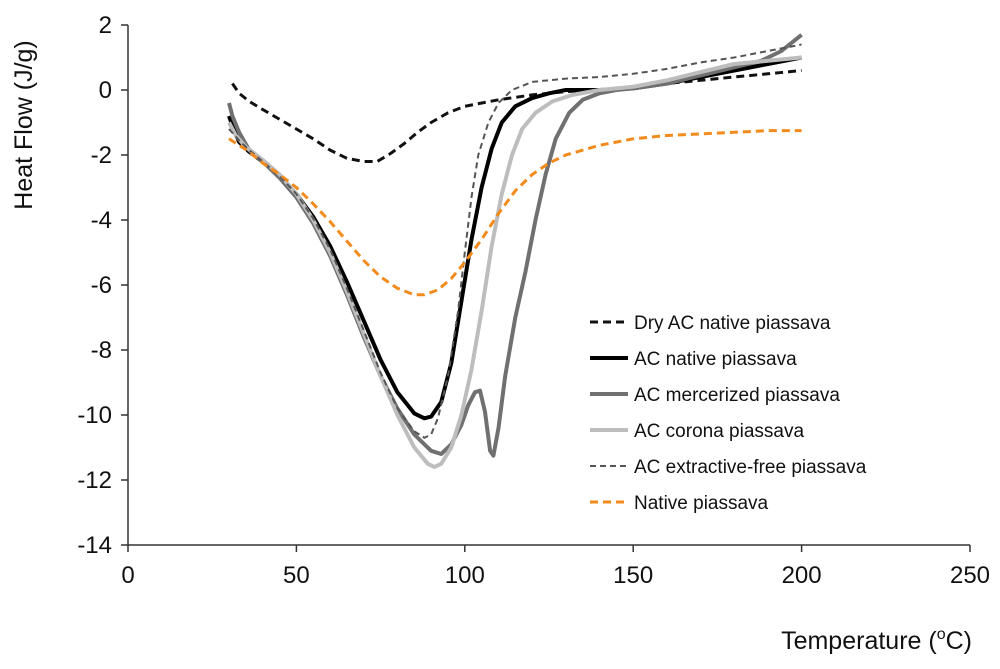  I want to click on y-ticks: 2 0 -2 -4 -6 -8 -10 -12 -14, so click(102, 285).